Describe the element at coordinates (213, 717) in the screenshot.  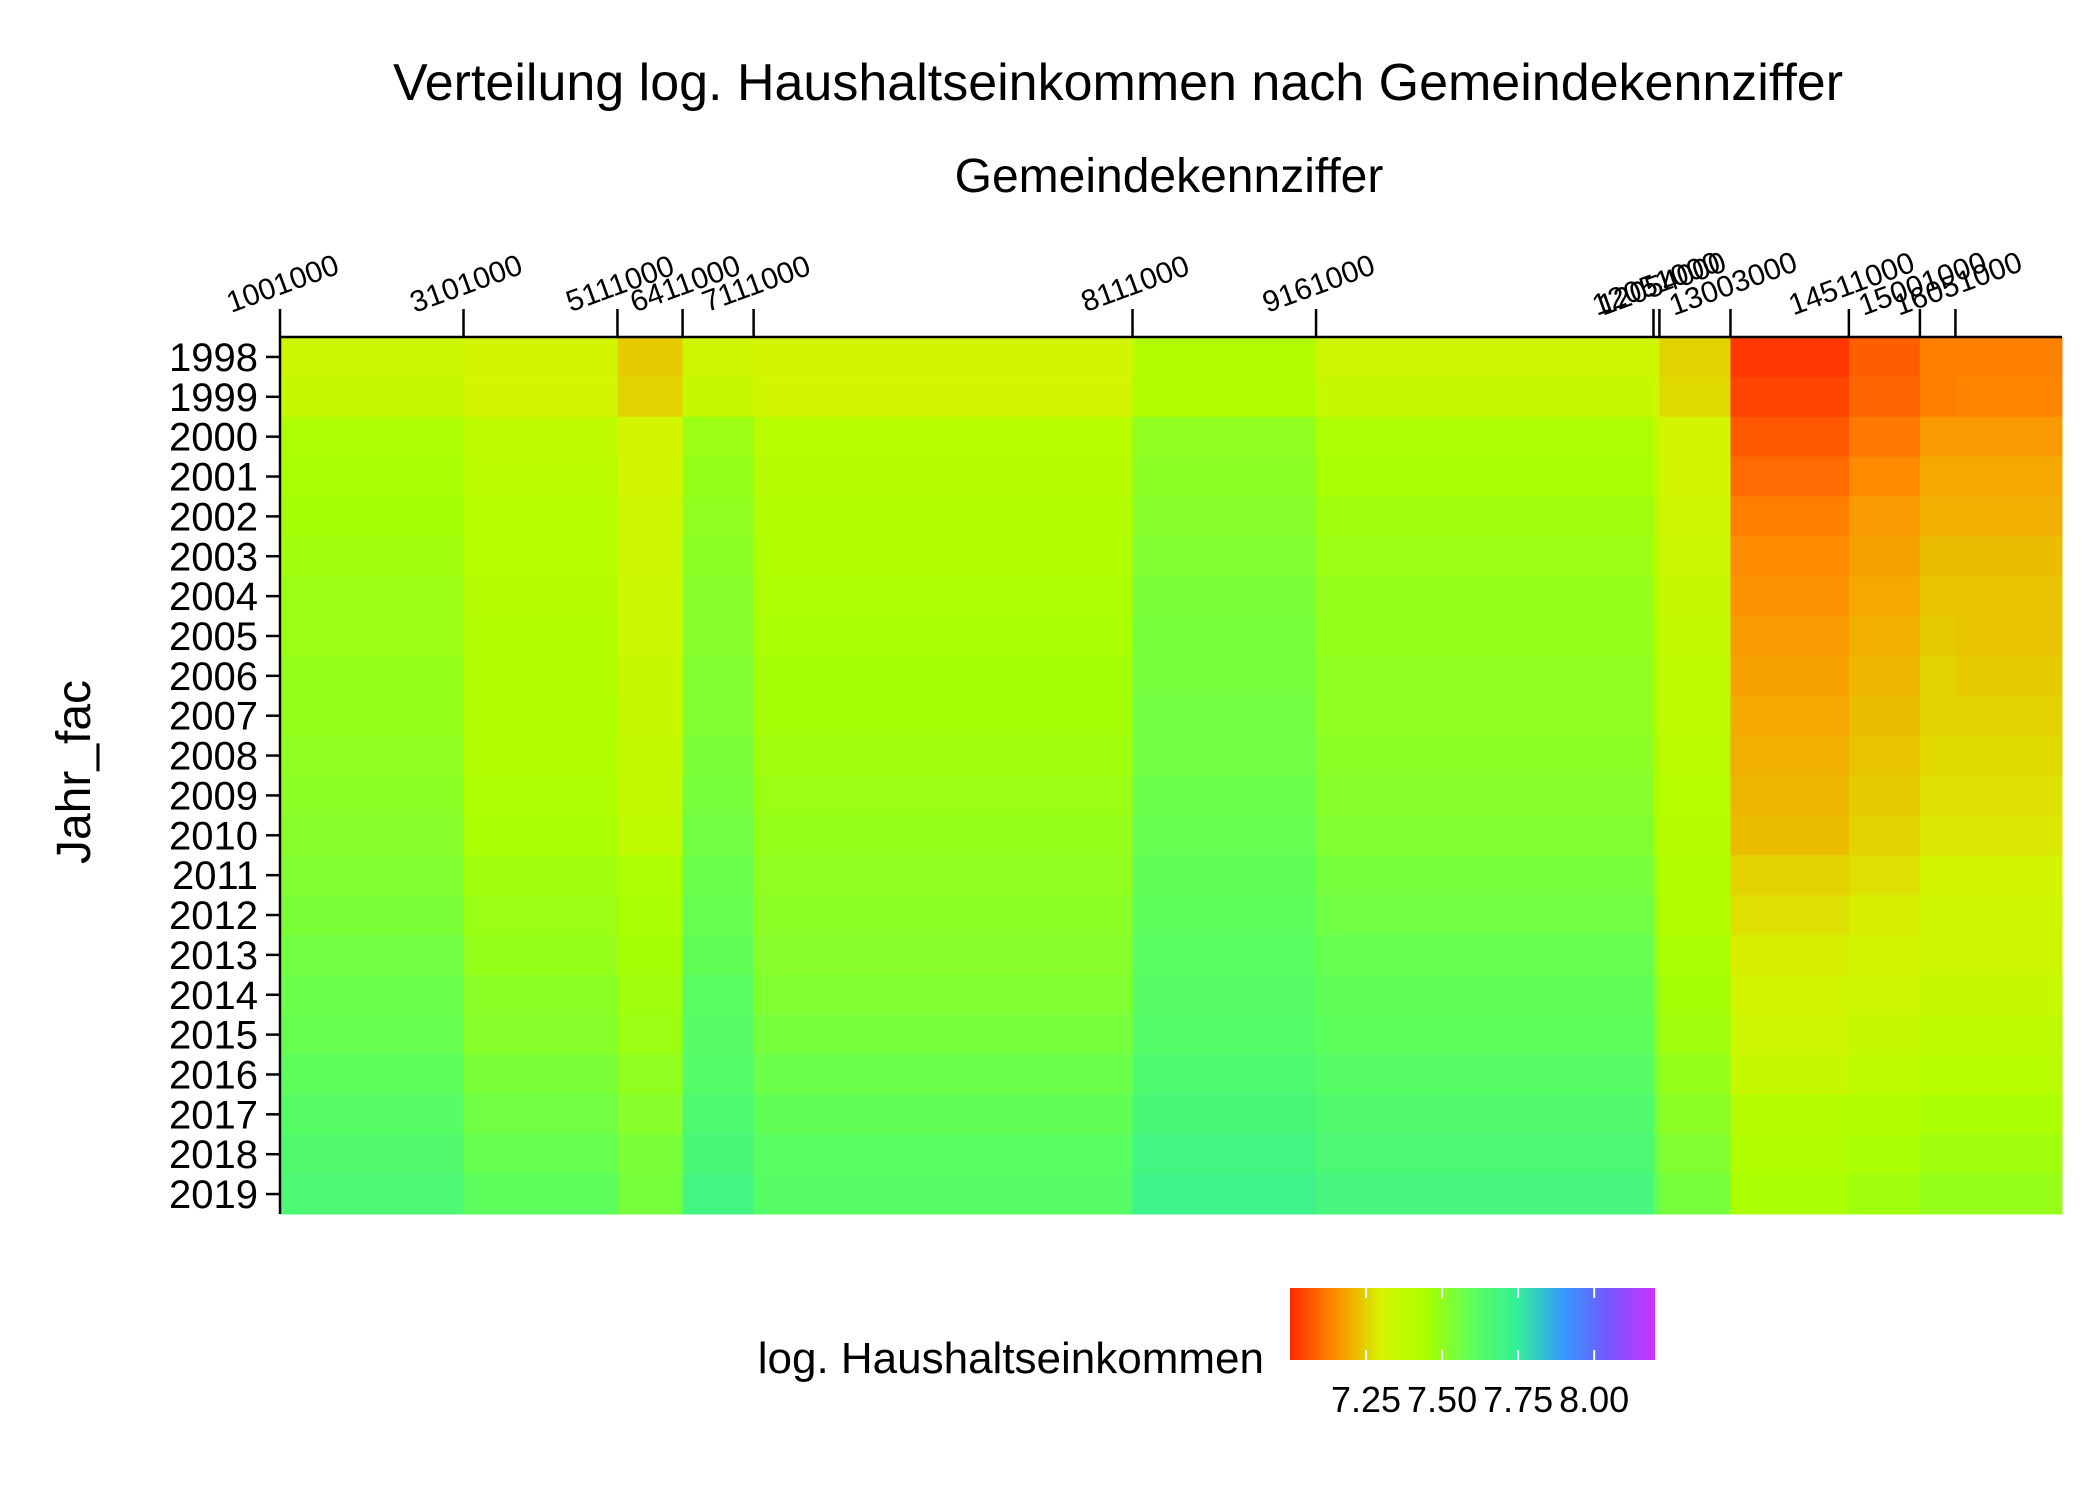
I see `y-tick-label: 2007` at that location.